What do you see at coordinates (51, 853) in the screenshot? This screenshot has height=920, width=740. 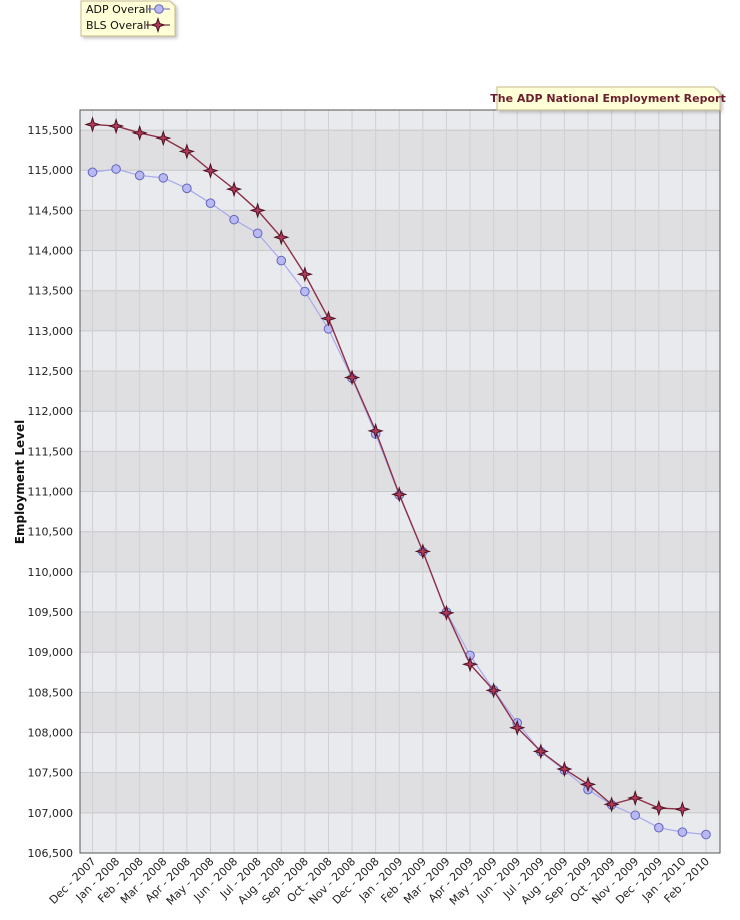 I see `y-tick-label: 106,500` at bounding box center [51, 853].